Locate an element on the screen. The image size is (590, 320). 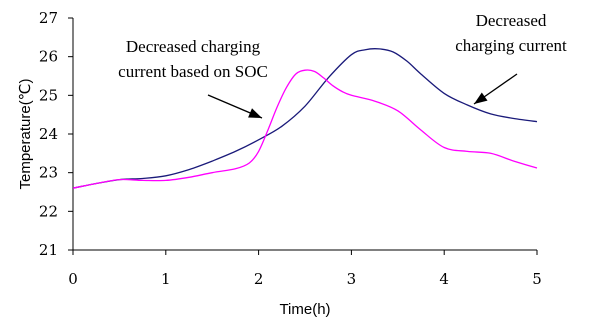
x-tick-label: 0 is located at coordinates (73, 279).